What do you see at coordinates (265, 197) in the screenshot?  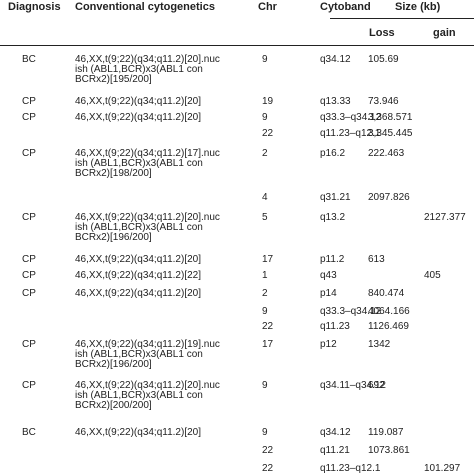 I see `cell-chr: 4` at bounding box center [265, 197].